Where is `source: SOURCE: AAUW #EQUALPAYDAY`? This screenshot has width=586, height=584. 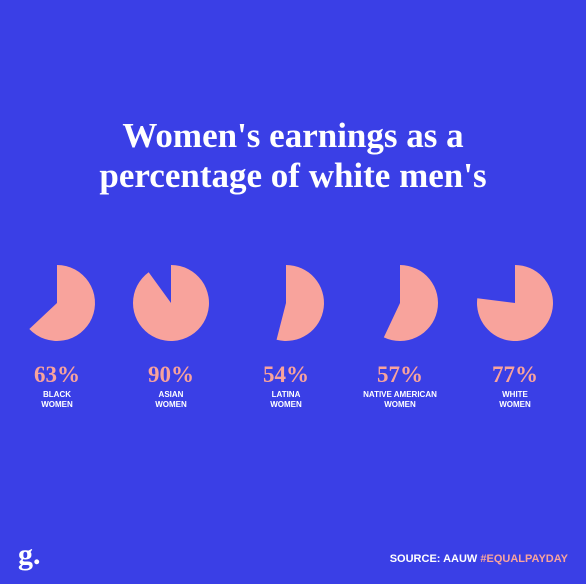 source: SOURCE: AAUW #EQUALPAYDAY is located at coordinates (479, 559).